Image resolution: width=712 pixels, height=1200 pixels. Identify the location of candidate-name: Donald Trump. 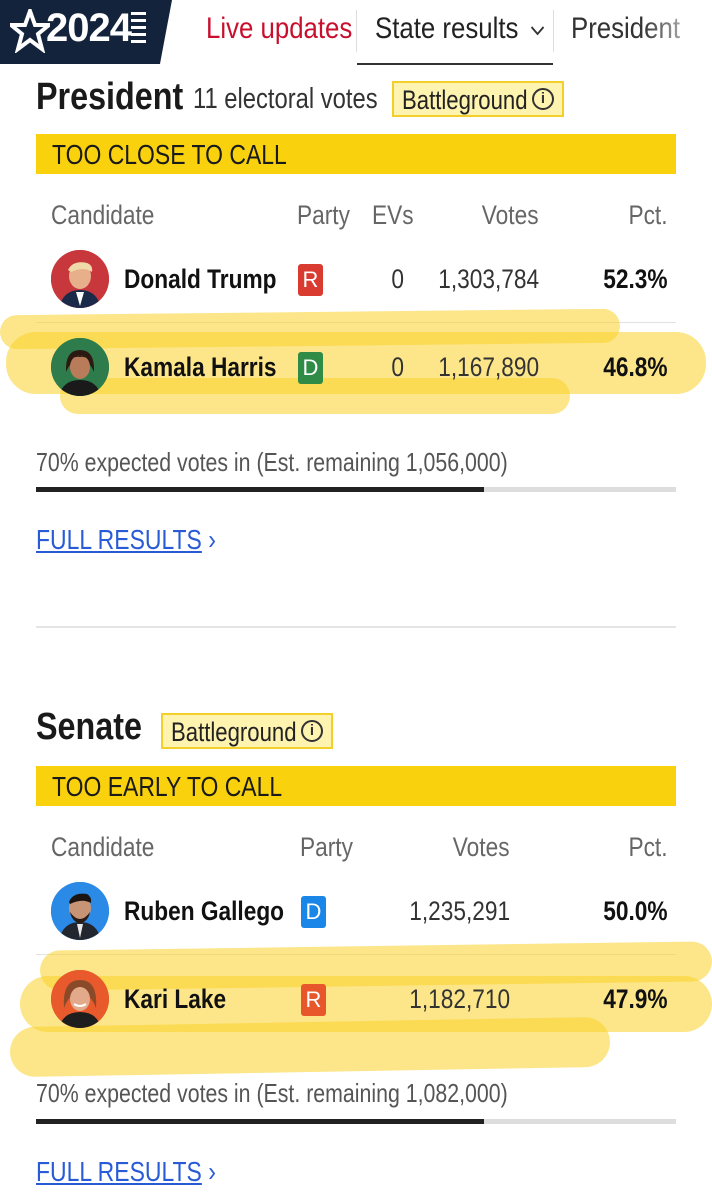
(200, 279).